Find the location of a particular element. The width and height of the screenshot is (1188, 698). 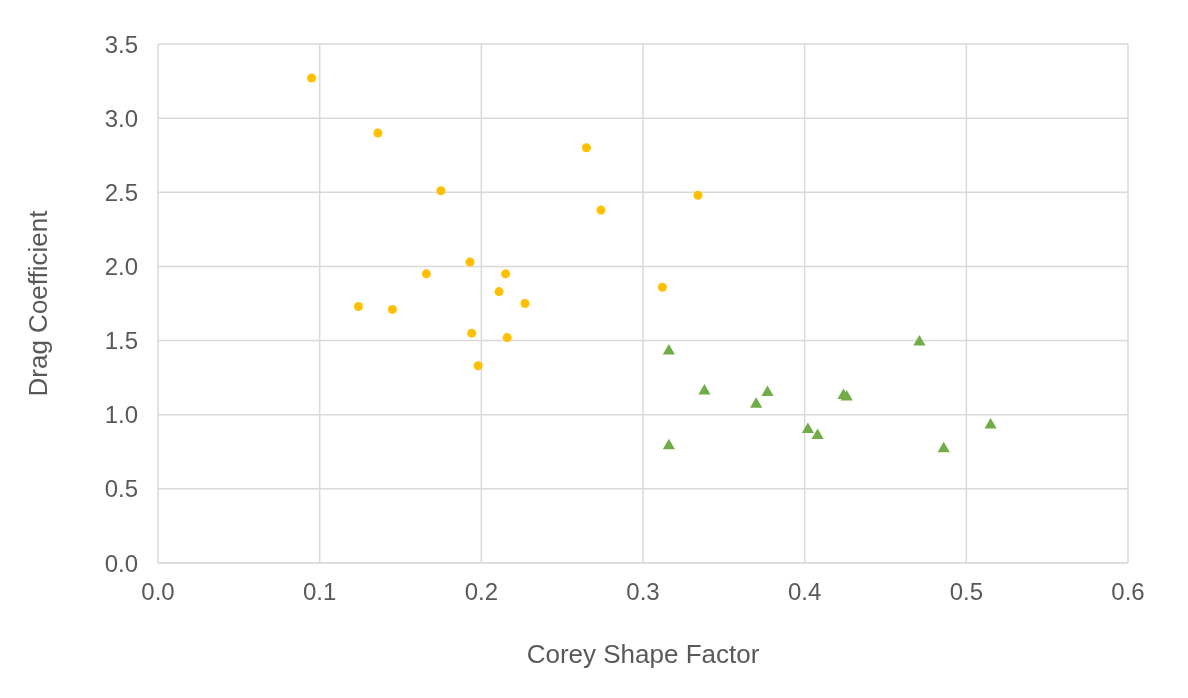

y-tick-label: 2.0 is located at coordinates (121, 266).